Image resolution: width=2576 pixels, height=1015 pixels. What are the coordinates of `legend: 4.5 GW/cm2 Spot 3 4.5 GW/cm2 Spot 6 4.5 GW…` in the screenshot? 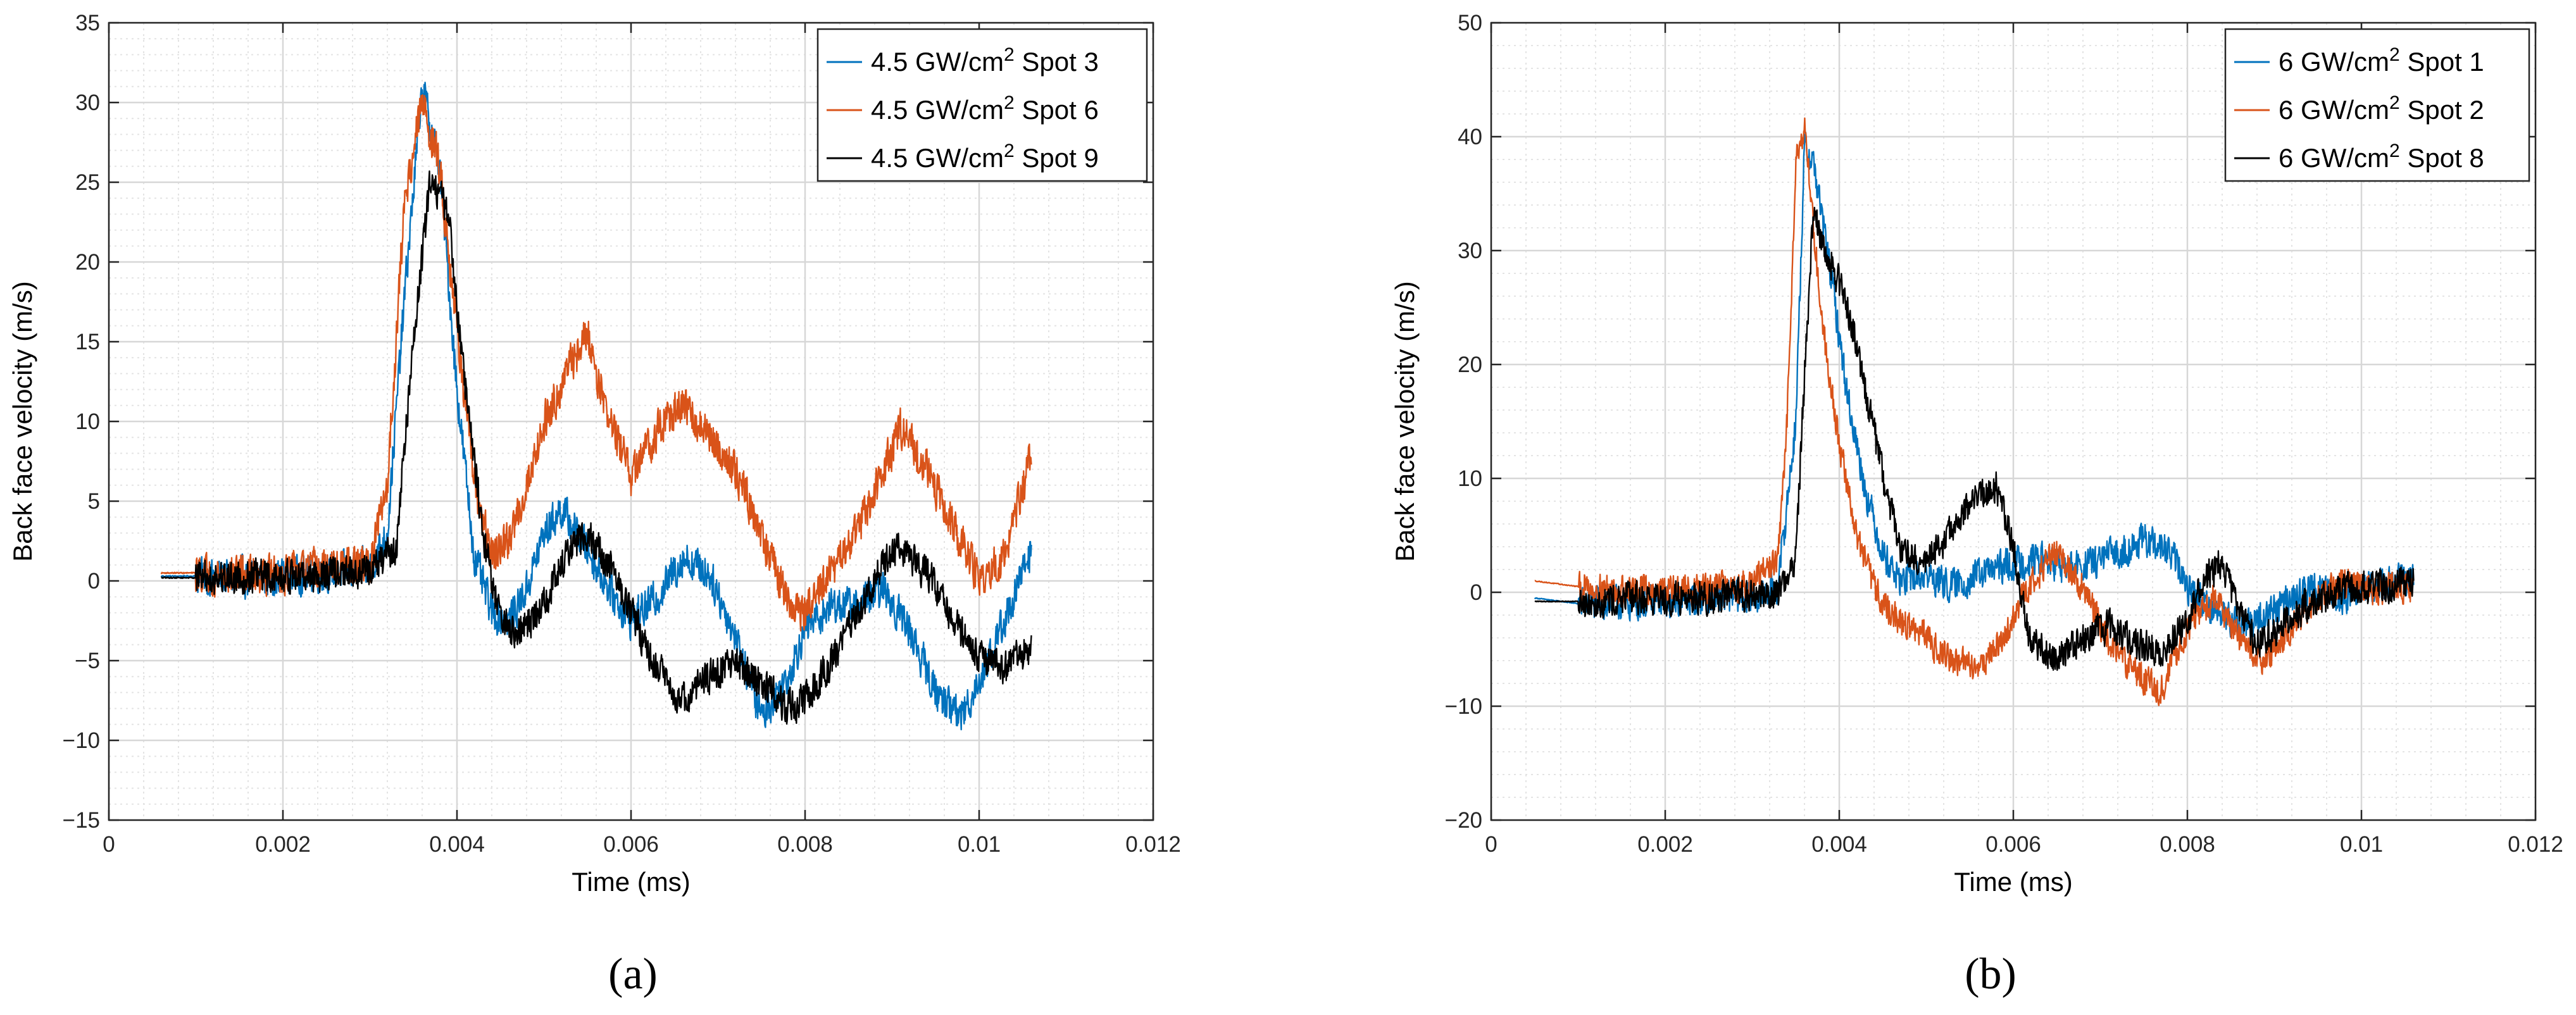 It's located at (982, 105).